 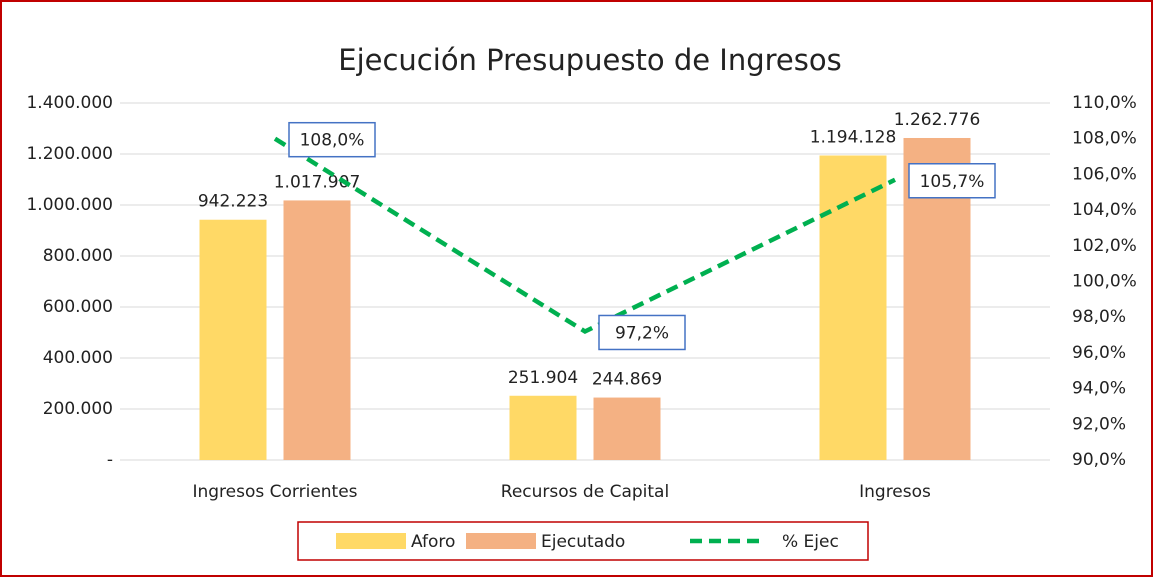 What do you see at coordinates (69, 154) in the screenshot?
I see `y-tick-label: 1.200.000` at bounding box center [69, 154].